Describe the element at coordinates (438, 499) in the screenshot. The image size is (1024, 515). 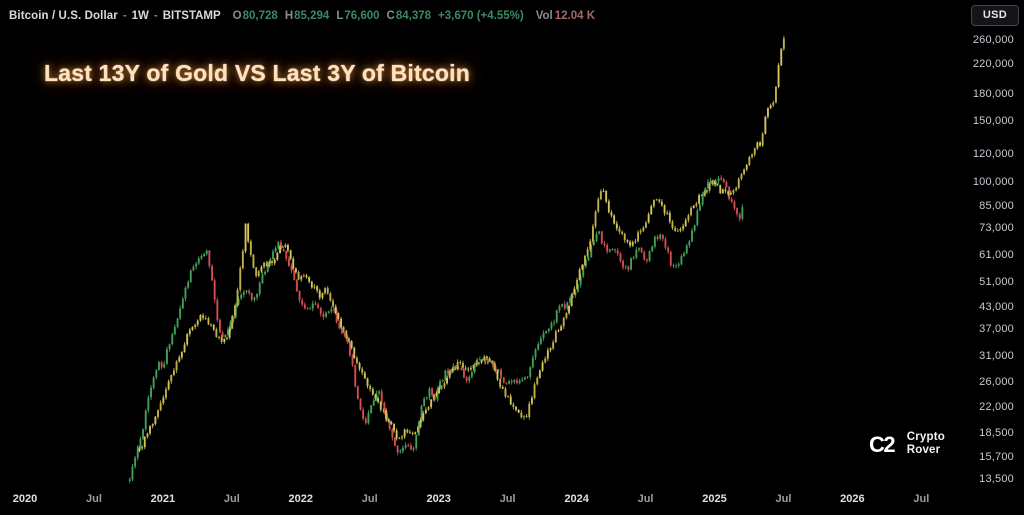
I see `x-axis-year-label: 2023` at that location.